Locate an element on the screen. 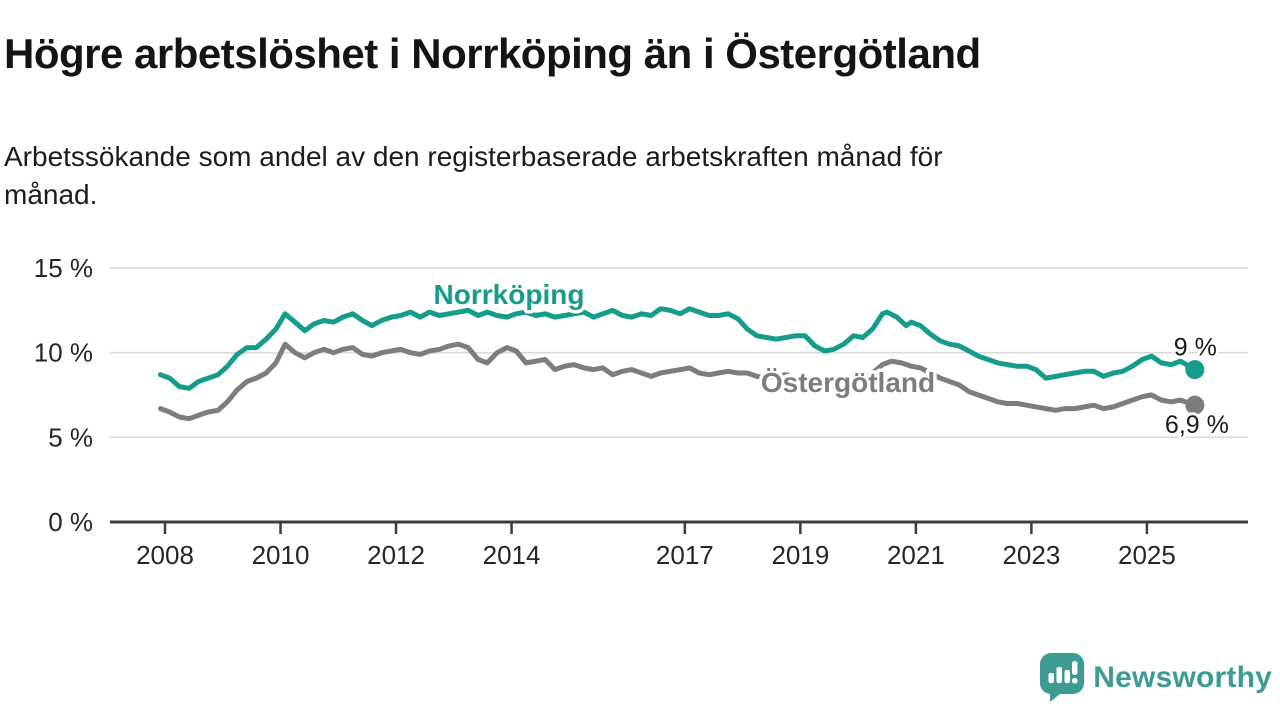  x-tick-label-2023: 2023 is located at coordinates (1031, 555).